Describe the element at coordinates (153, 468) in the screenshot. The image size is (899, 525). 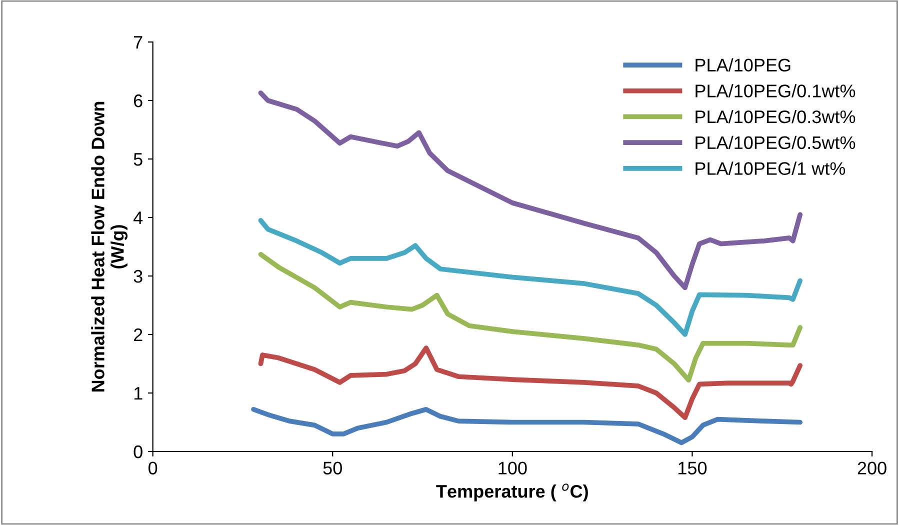
I see `x-tick-label: 0` at that location.